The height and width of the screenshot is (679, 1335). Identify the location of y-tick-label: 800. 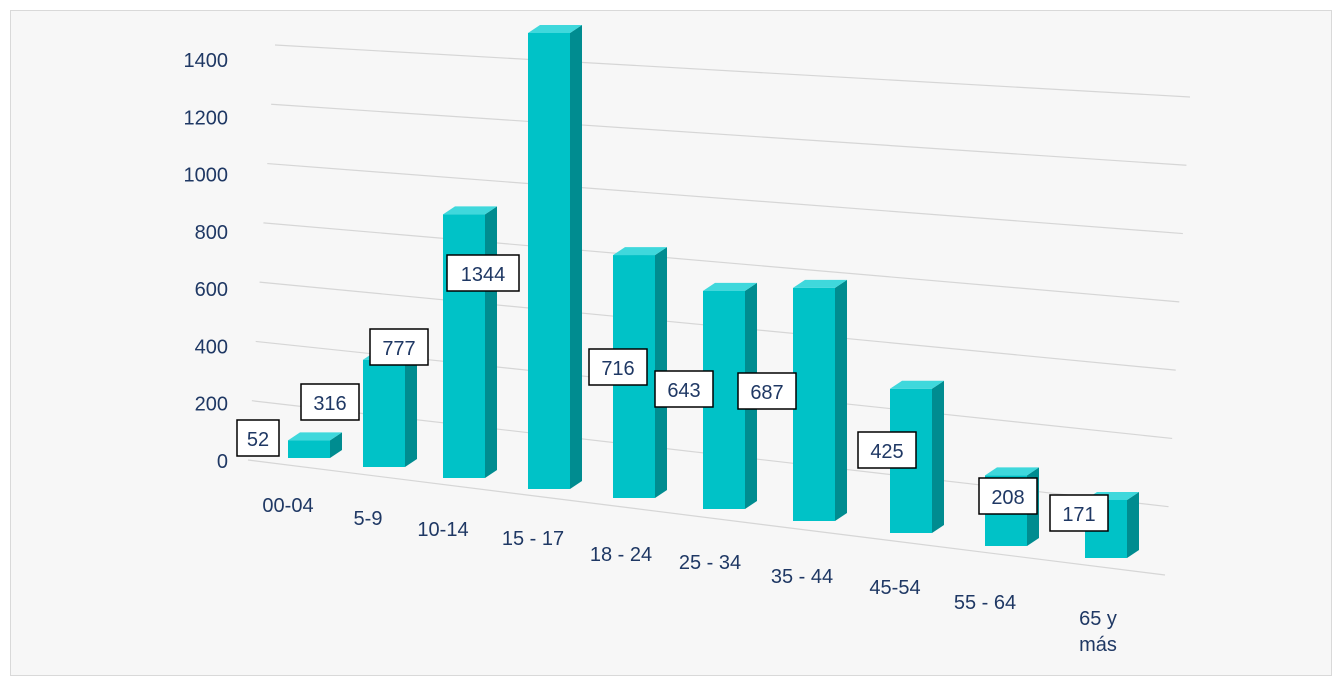
(211, 233).